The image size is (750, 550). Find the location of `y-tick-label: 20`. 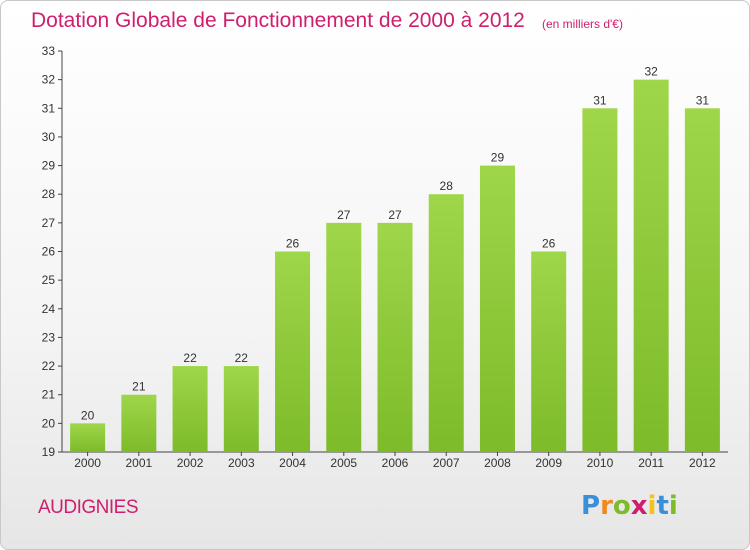

y-tick-label: 20 is located at coordinates (49, 423).